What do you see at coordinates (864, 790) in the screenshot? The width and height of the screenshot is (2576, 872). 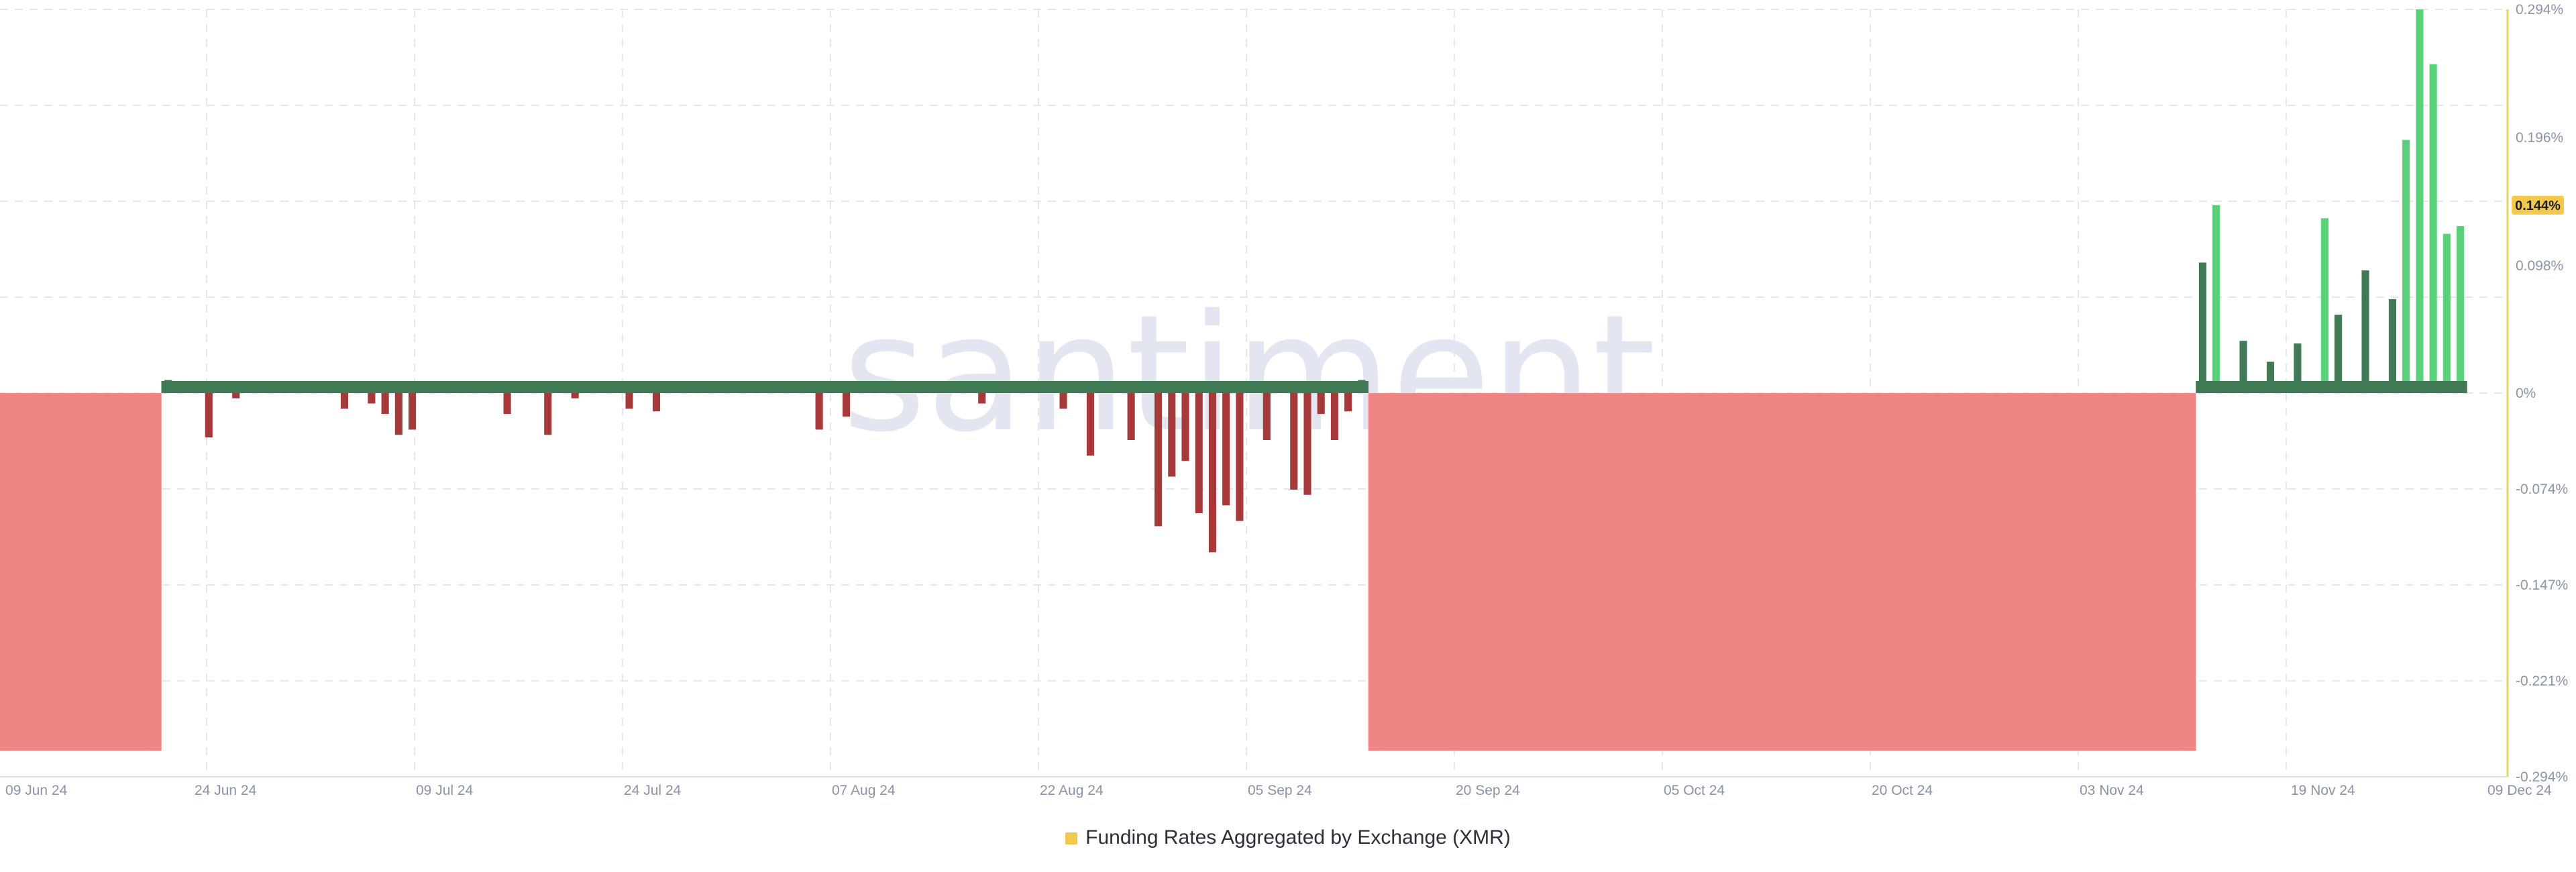 I see `x-tick-label: 07 Aug 24` at bounding box center [864, 790].